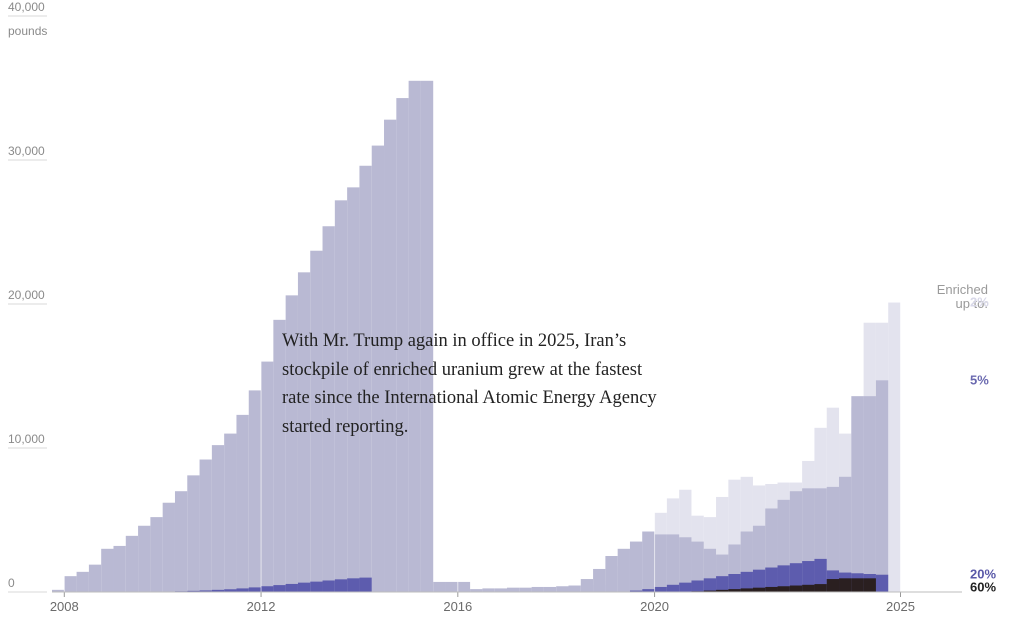  I want to click on x-tick-label: 2016, so click(457, 606).